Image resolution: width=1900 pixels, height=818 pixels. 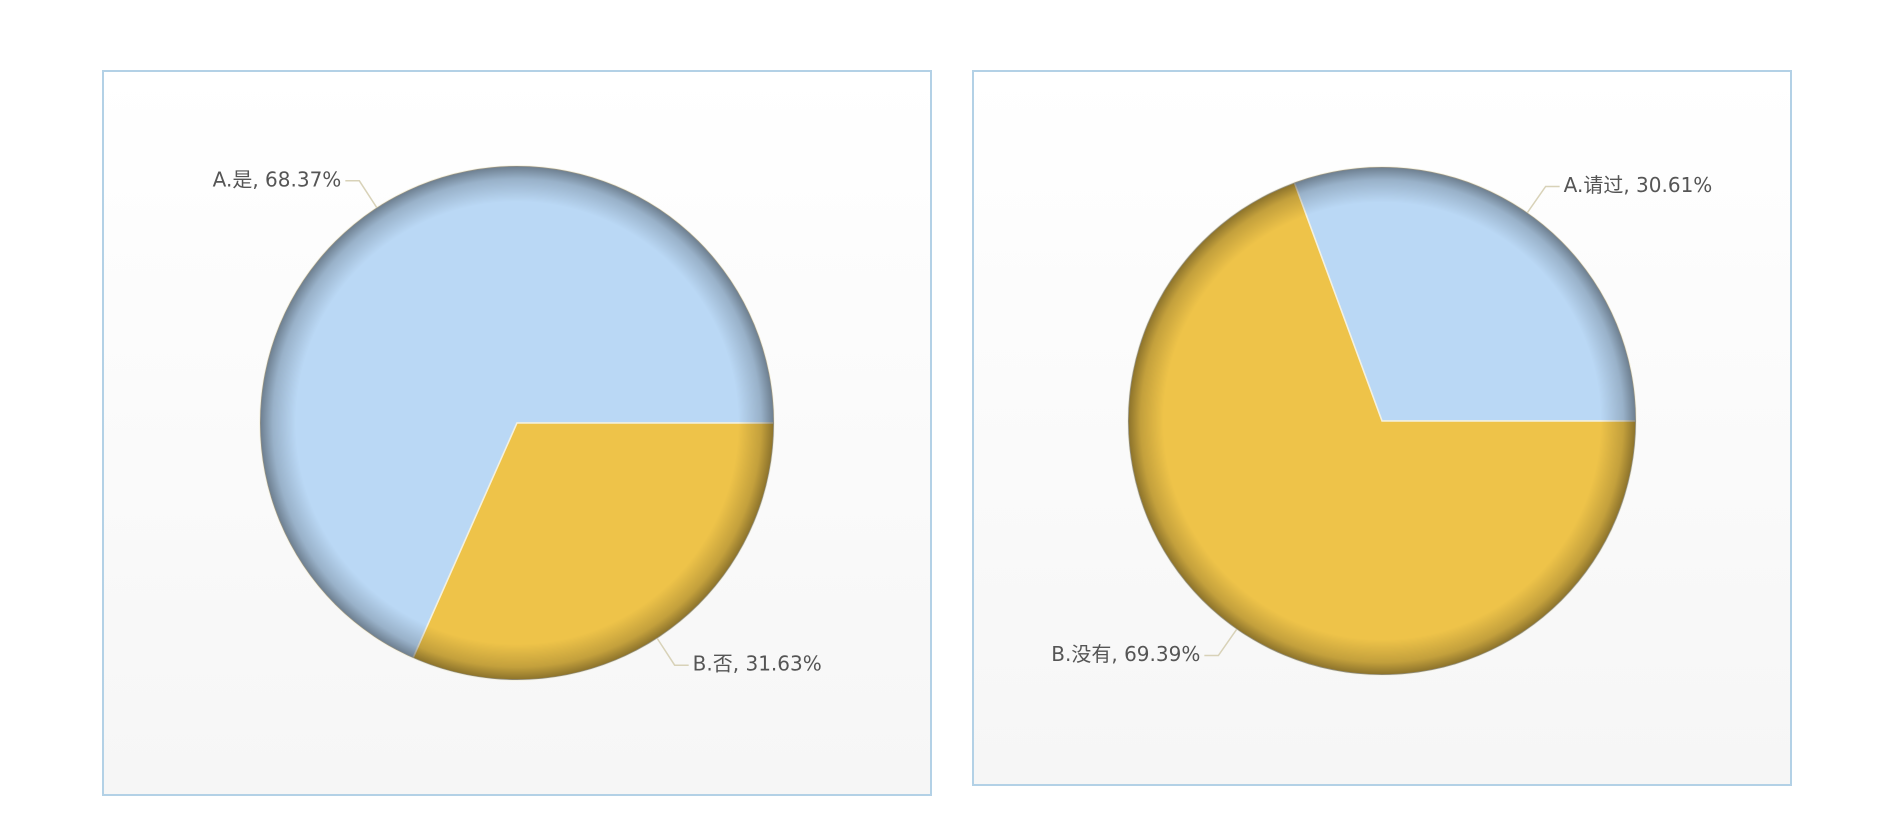 I want to click on data-label: B.否, 31.63%, so click(x=757, y=664).